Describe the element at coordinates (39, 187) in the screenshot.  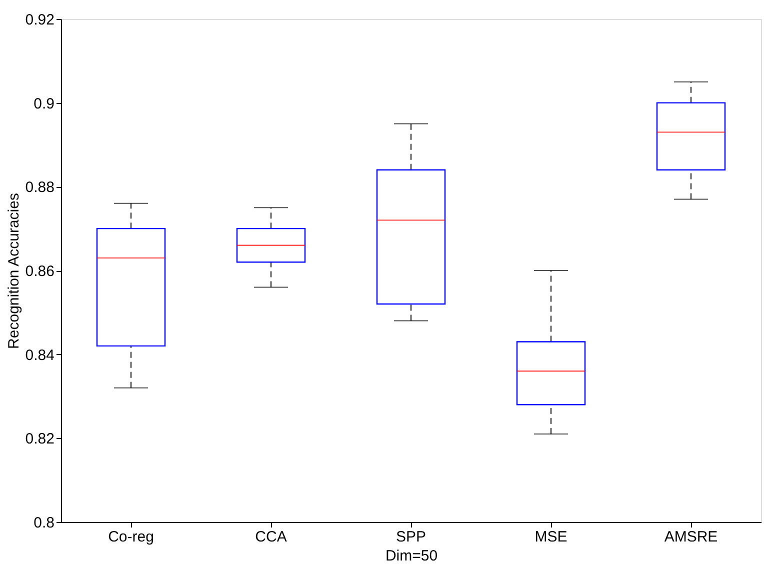
I see `y-tick-label: 0.88` at that location.